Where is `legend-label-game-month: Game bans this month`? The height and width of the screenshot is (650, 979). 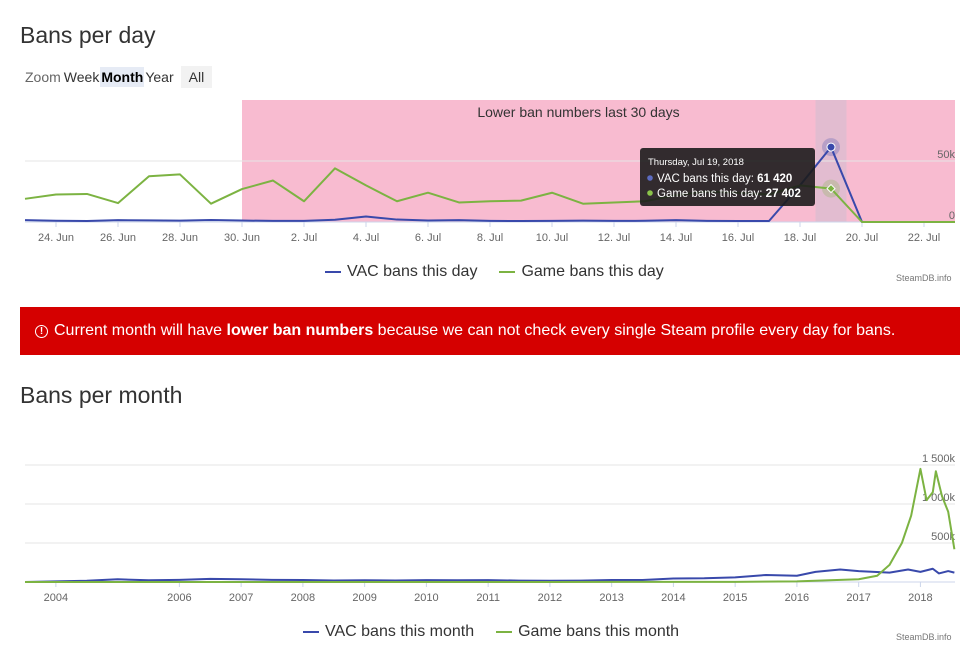
legend-label-game-month: Game bans this month is located at coordinates (599, 631).